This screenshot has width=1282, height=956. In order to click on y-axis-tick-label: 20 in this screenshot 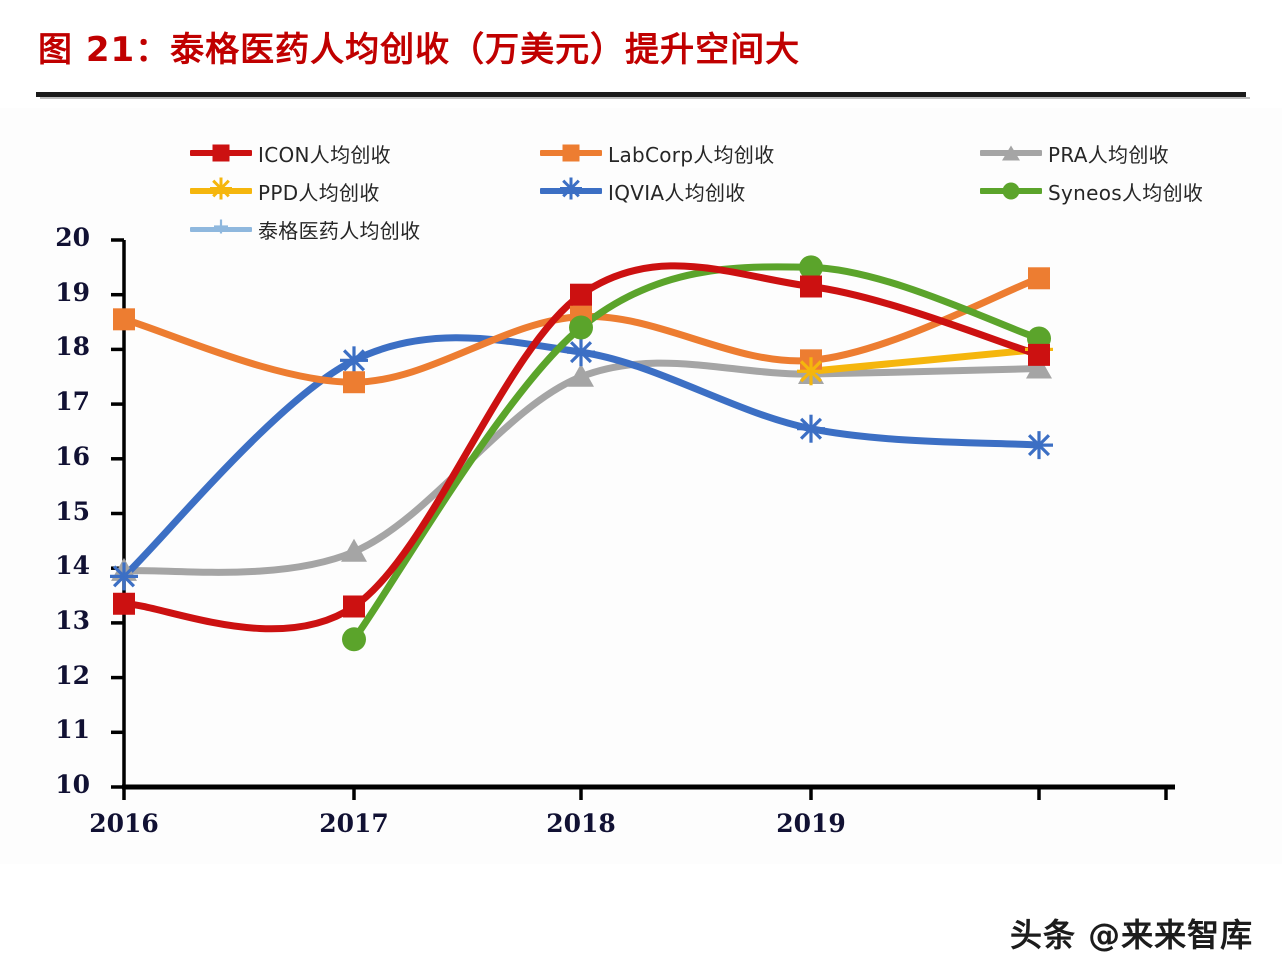, I will do `click(61, 237)`.